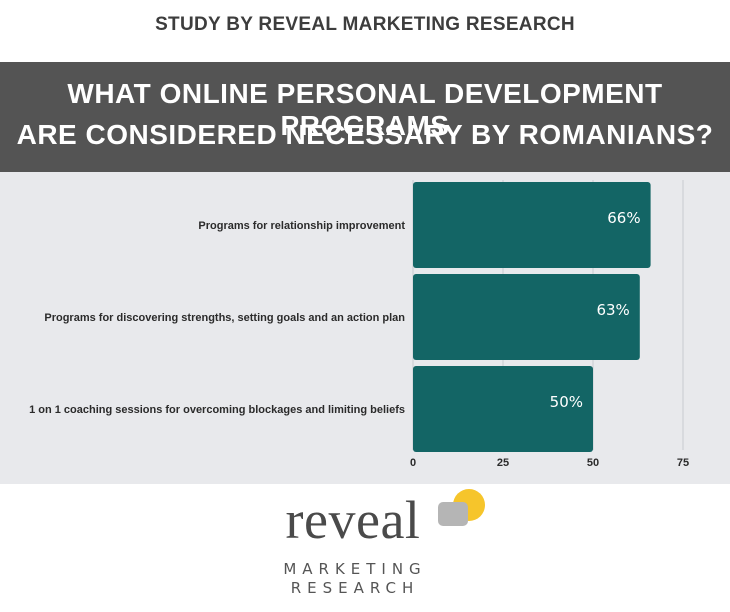 This screenshot has width=730, height=612. Describe the element at coordinates (683, 463) in the screenshot. I see `x-tick-label-3: 75` at that location.